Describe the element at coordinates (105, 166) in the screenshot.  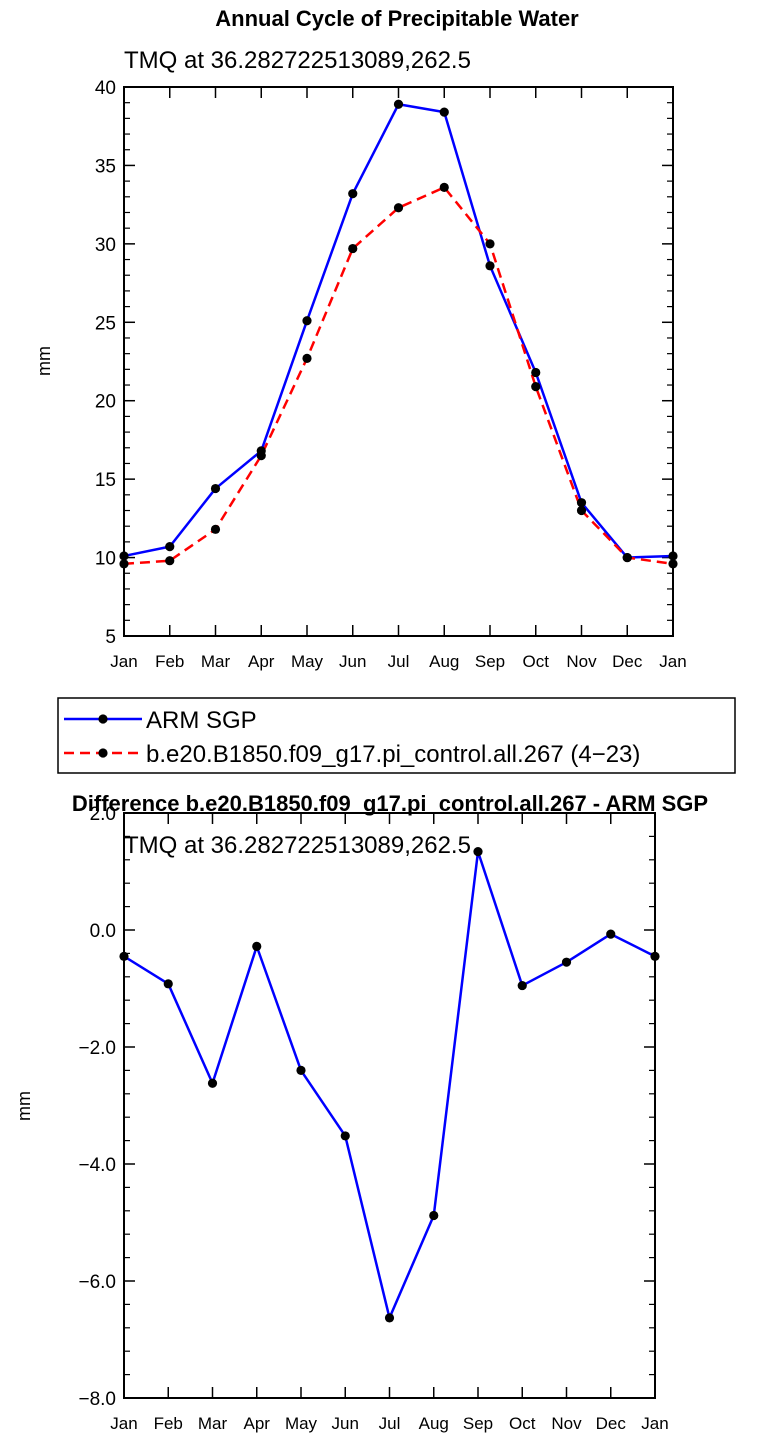
I see `y-tick-label: 35` at that location.